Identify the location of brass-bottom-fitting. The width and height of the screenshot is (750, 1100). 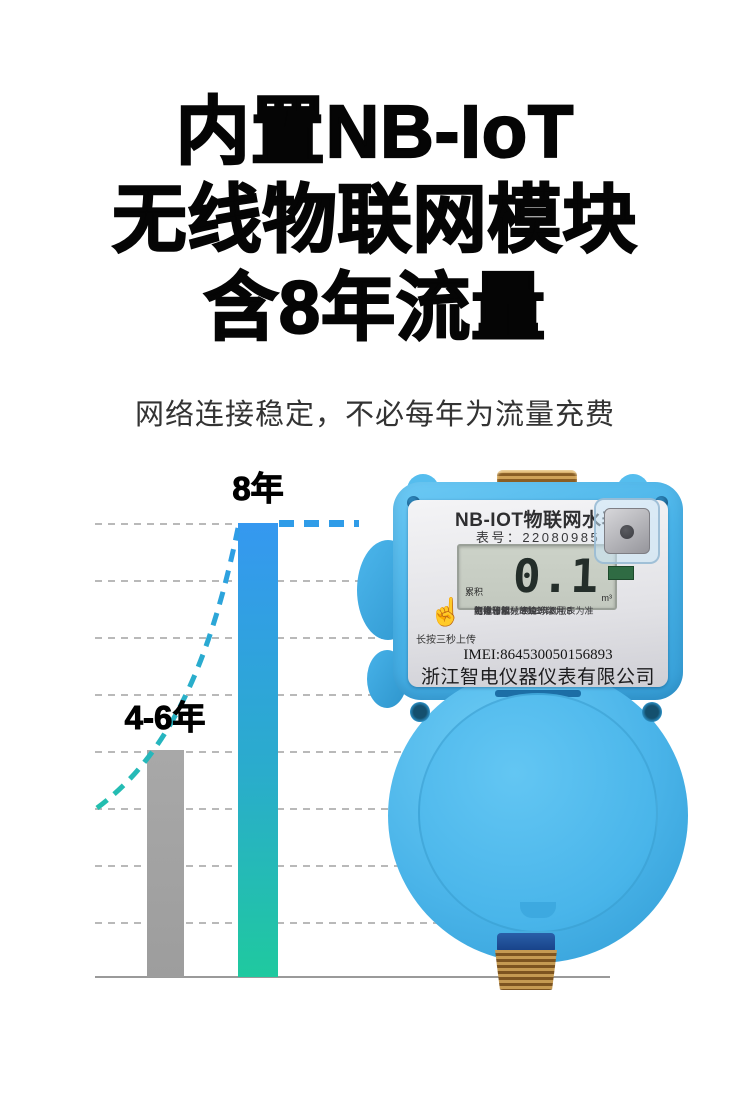
(526, 970).